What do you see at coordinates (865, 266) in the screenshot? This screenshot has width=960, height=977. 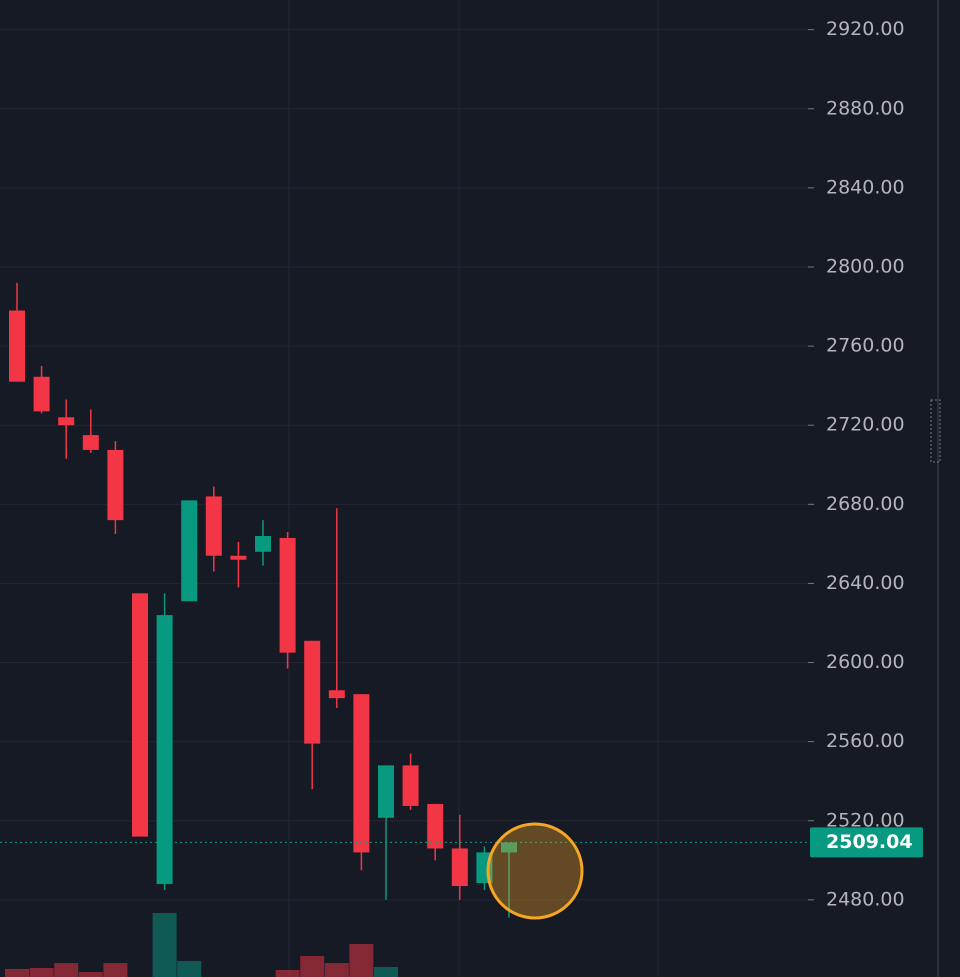 I see `y-tick-label: 2800.00` at bounding box center [865, 266].